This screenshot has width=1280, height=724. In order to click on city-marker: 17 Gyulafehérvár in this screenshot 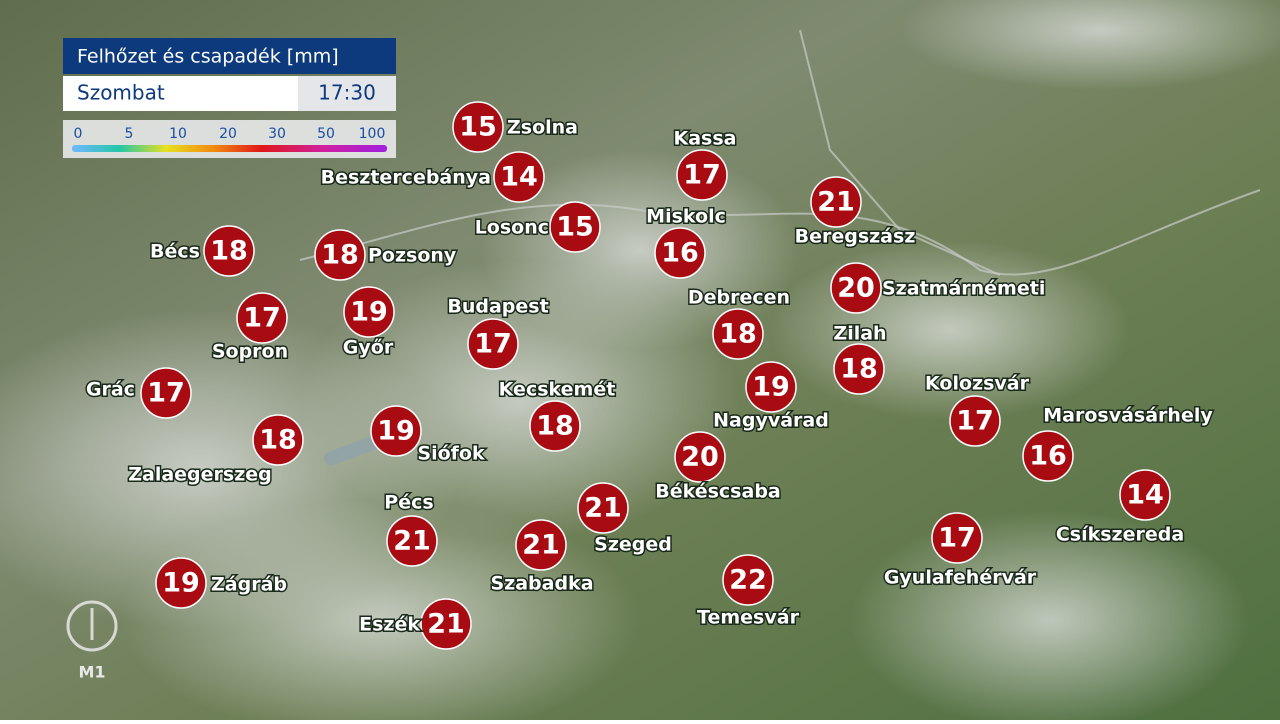, I will do `click(960, 551)`.